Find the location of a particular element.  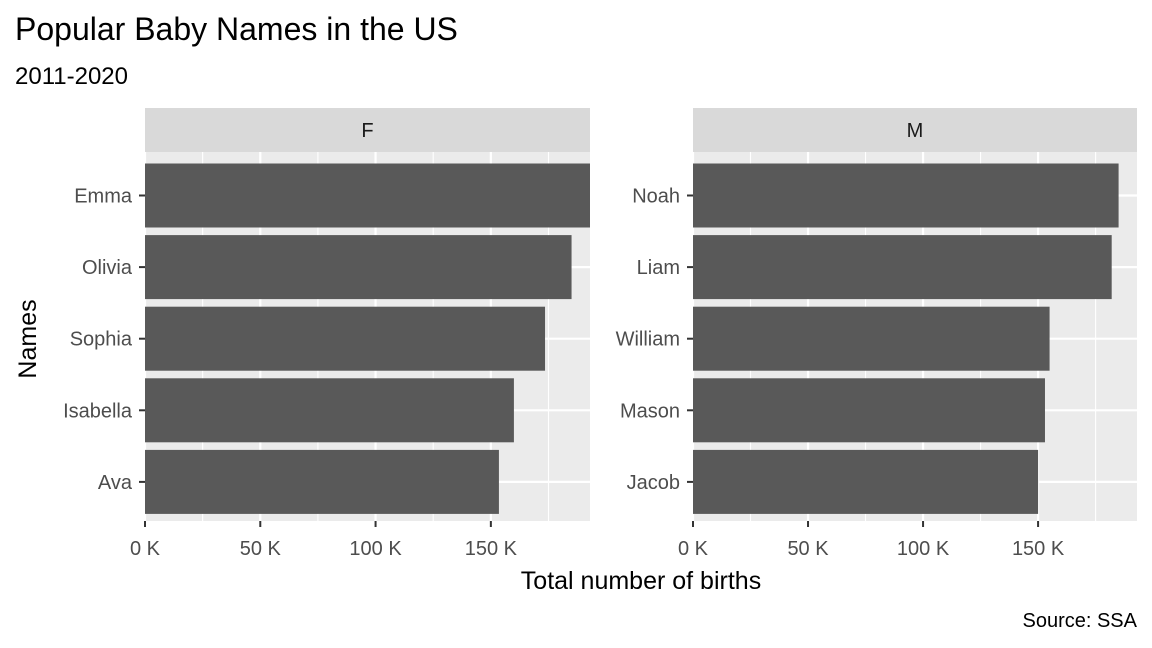

bar-jacob is located at coordinates (866, 481).